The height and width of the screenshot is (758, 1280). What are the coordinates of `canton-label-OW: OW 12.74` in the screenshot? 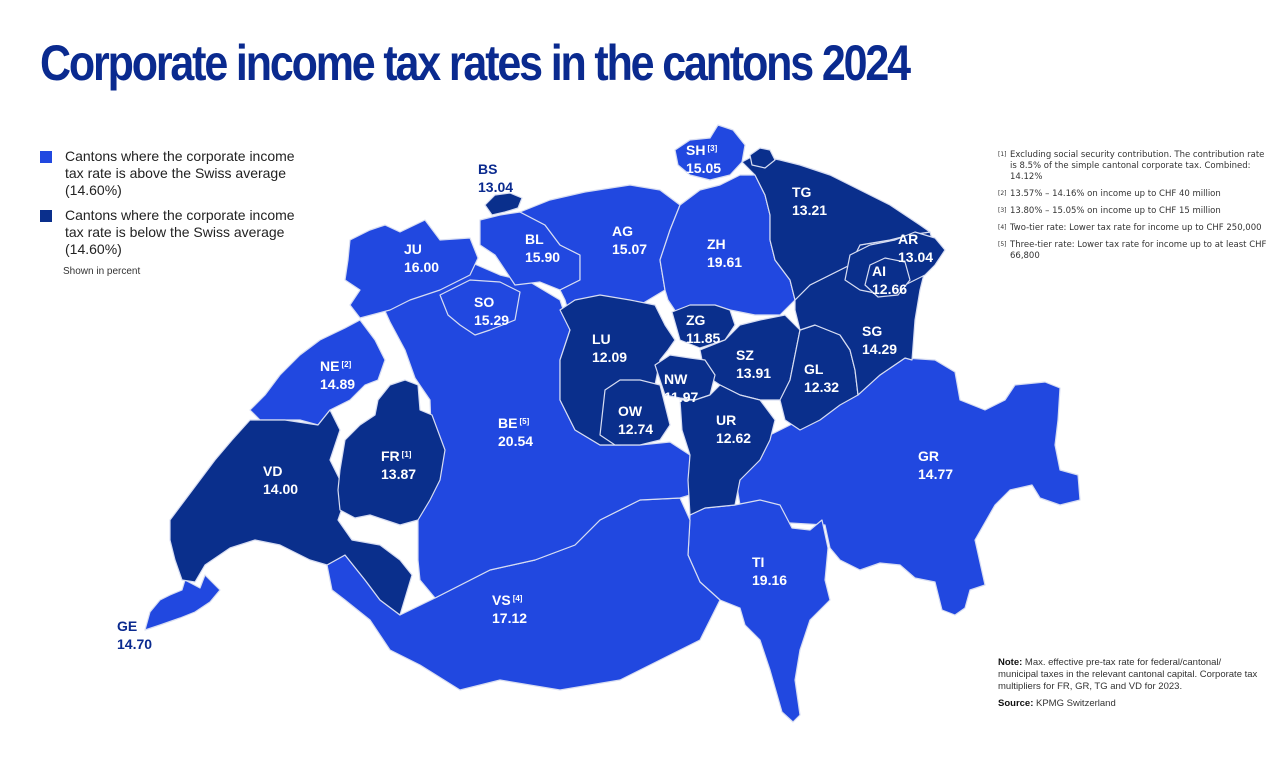 It's located at (636, 420).